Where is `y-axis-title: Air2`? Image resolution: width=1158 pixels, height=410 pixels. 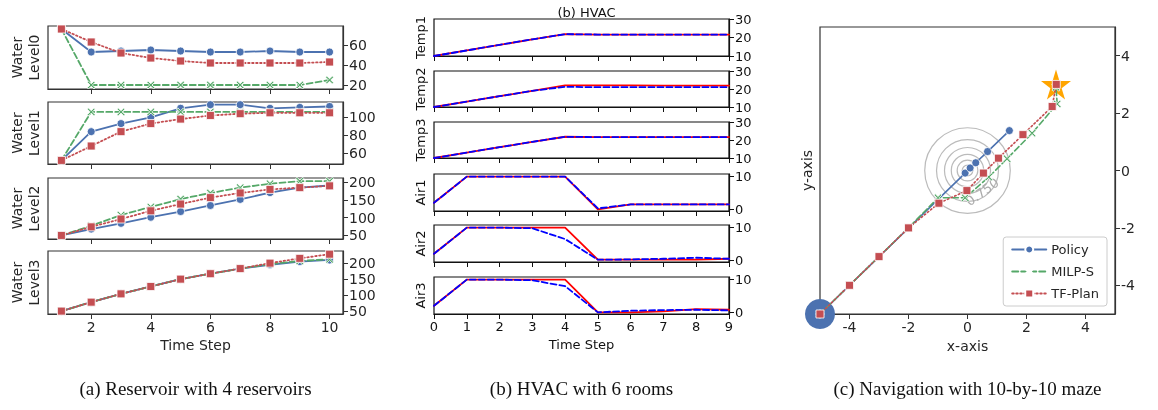
y-axis-title: Air2 is located at coordinates (420, 243).